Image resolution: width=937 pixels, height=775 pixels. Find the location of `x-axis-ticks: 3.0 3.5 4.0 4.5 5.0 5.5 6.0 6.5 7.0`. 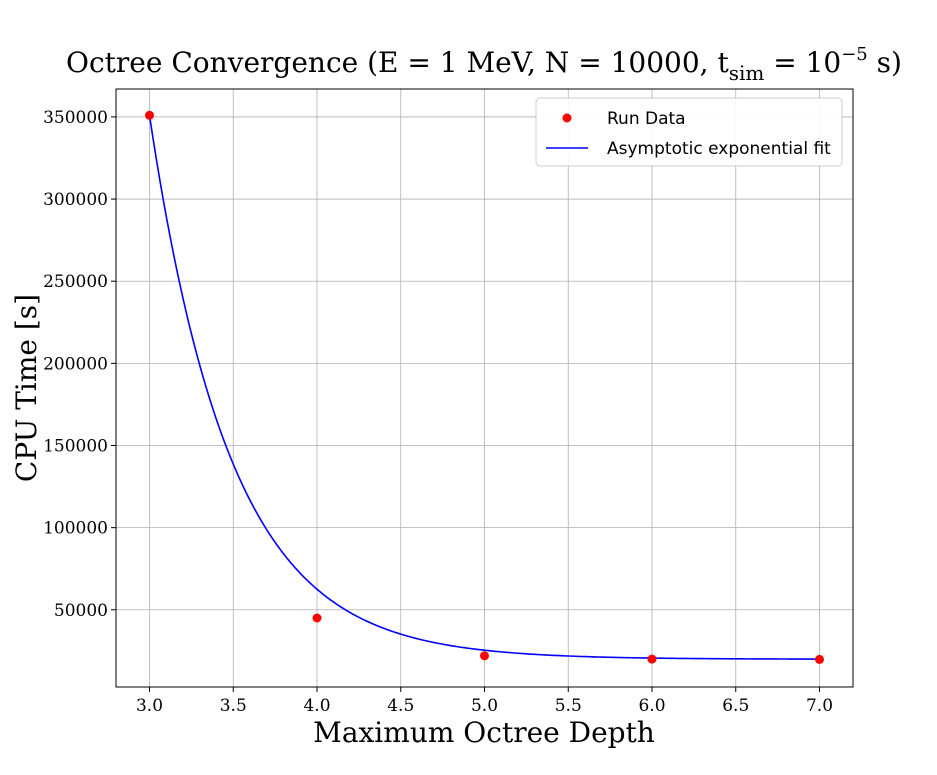

x-axis-ticks: 3.0 3.5 4.0 4.5 5.0 5.5 6.0 6.5 7.0 is located at coordinates (484, 701).